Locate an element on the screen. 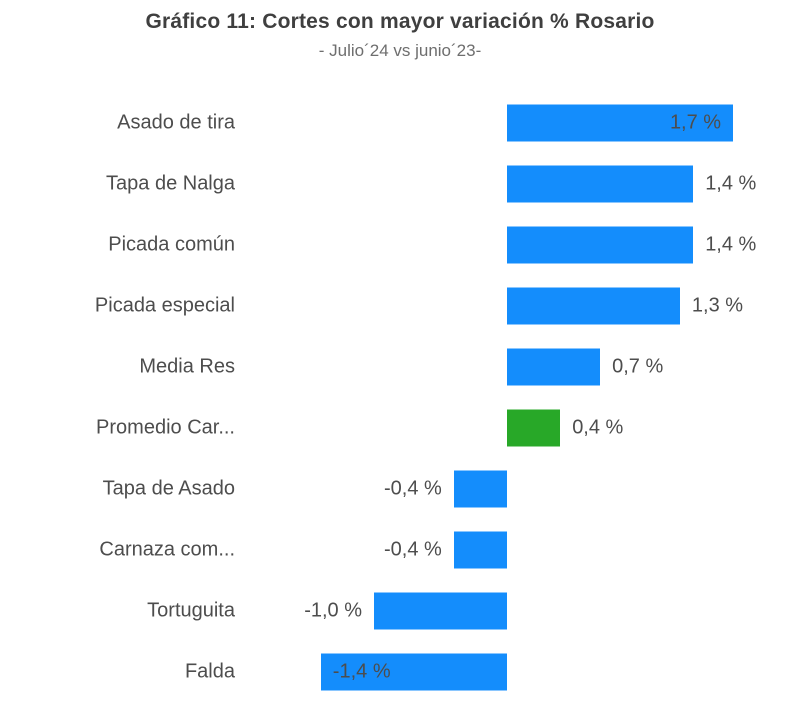  value-label: 1,3 % is located at coordinates (717, 305).